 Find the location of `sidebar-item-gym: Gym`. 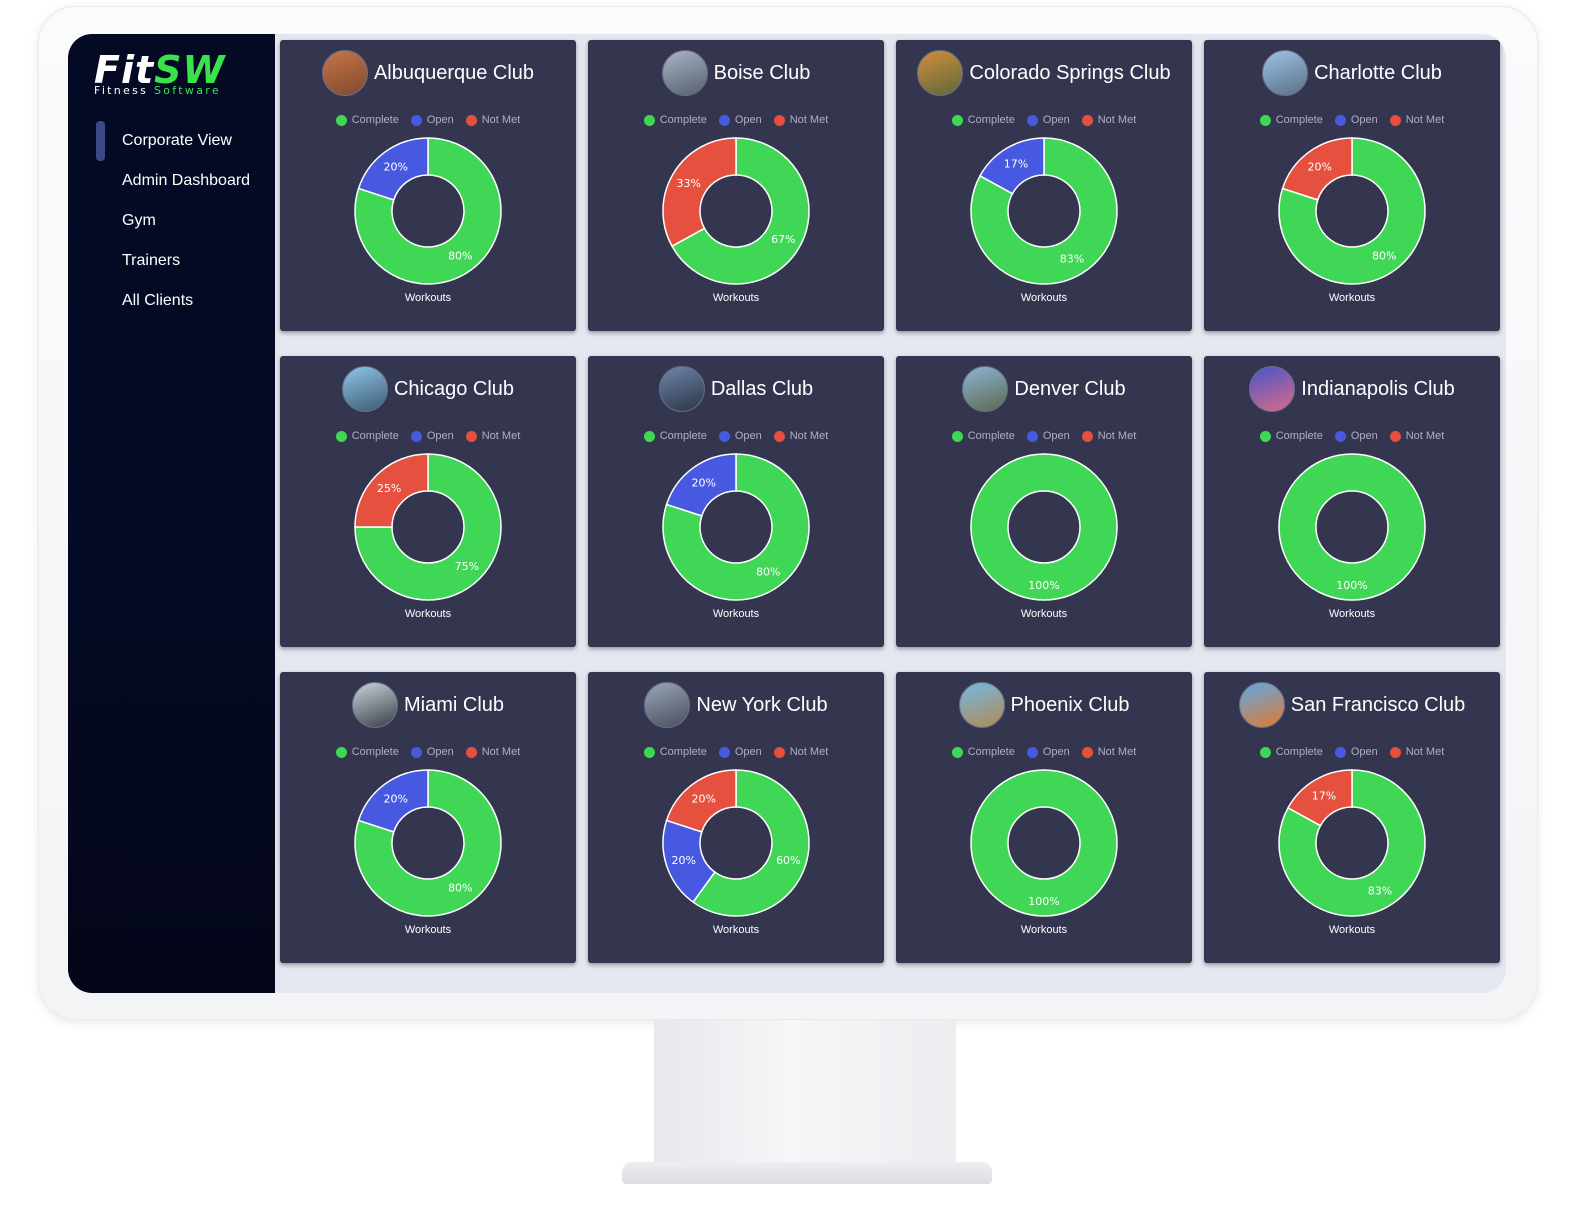

sidebar-item-gym: Gym is located at coordinates (139, 220).